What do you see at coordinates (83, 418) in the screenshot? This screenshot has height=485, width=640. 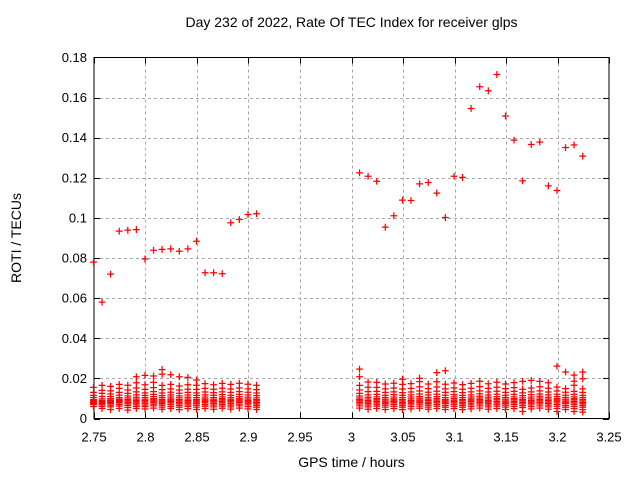 I see `y-tick-label: 0` at bounding box center [83, 418].